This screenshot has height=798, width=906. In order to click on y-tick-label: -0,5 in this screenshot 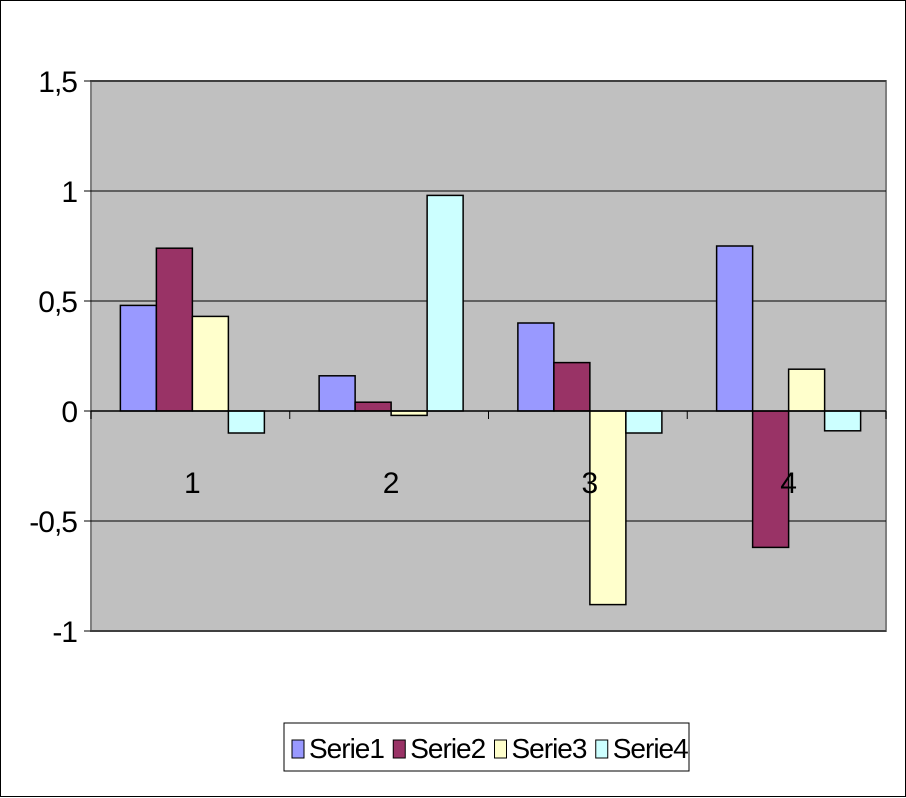, I will do `click(53, 522)`.